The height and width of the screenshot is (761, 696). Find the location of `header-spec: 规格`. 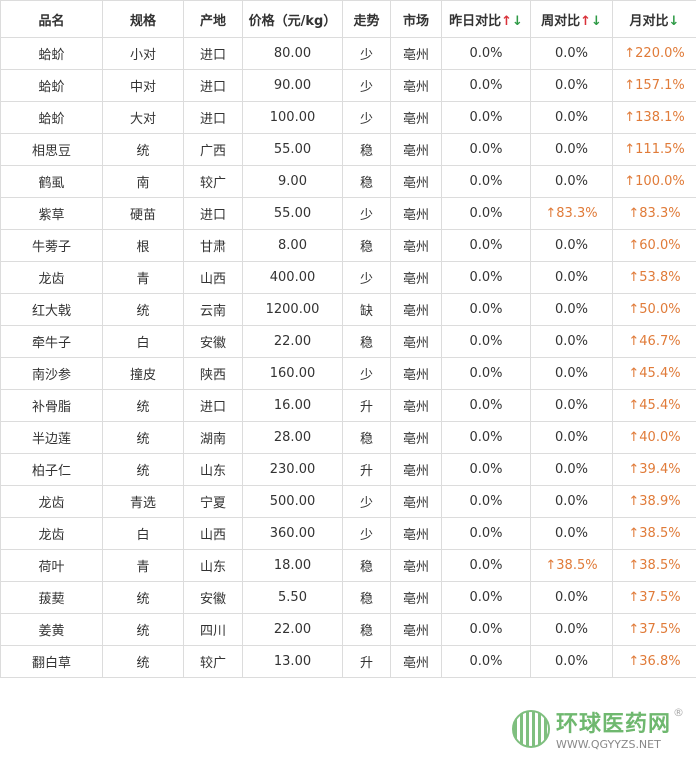

header-spec: 规格 is located at coordinates (143, 19).